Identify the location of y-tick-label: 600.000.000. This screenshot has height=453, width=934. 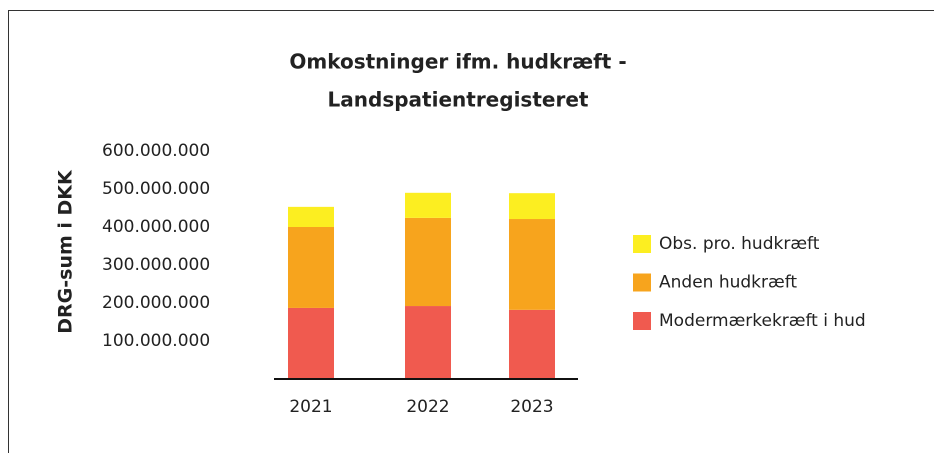
(156, 151).